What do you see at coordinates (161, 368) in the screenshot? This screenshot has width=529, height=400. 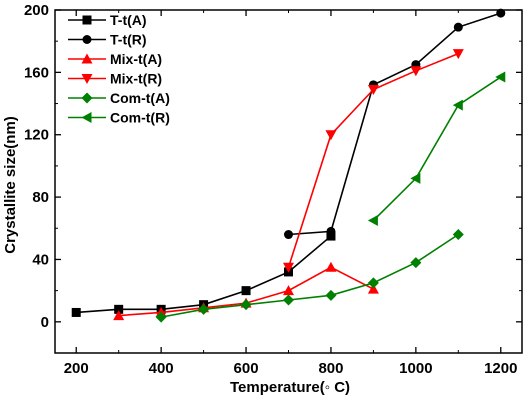 I see `x-tick-label: 400` at bounding box center [161, 368].